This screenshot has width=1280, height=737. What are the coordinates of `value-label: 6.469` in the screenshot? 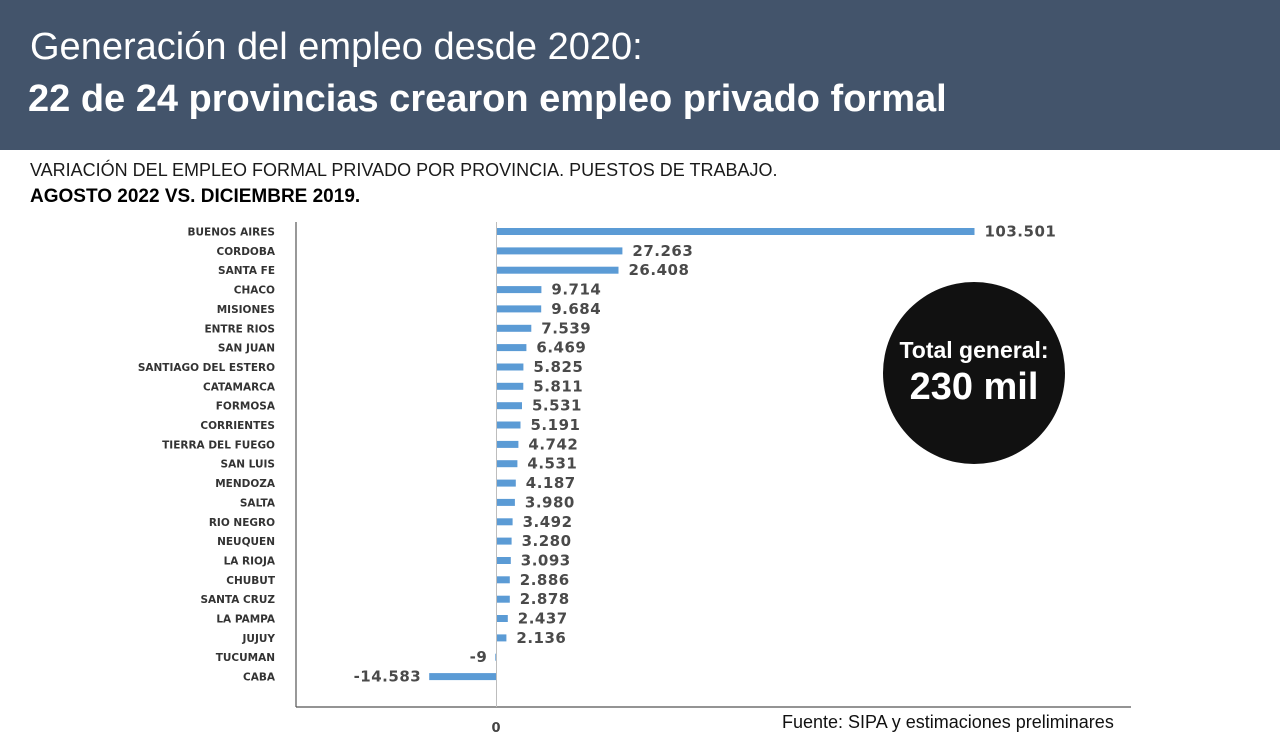 It's located at (561, 348).